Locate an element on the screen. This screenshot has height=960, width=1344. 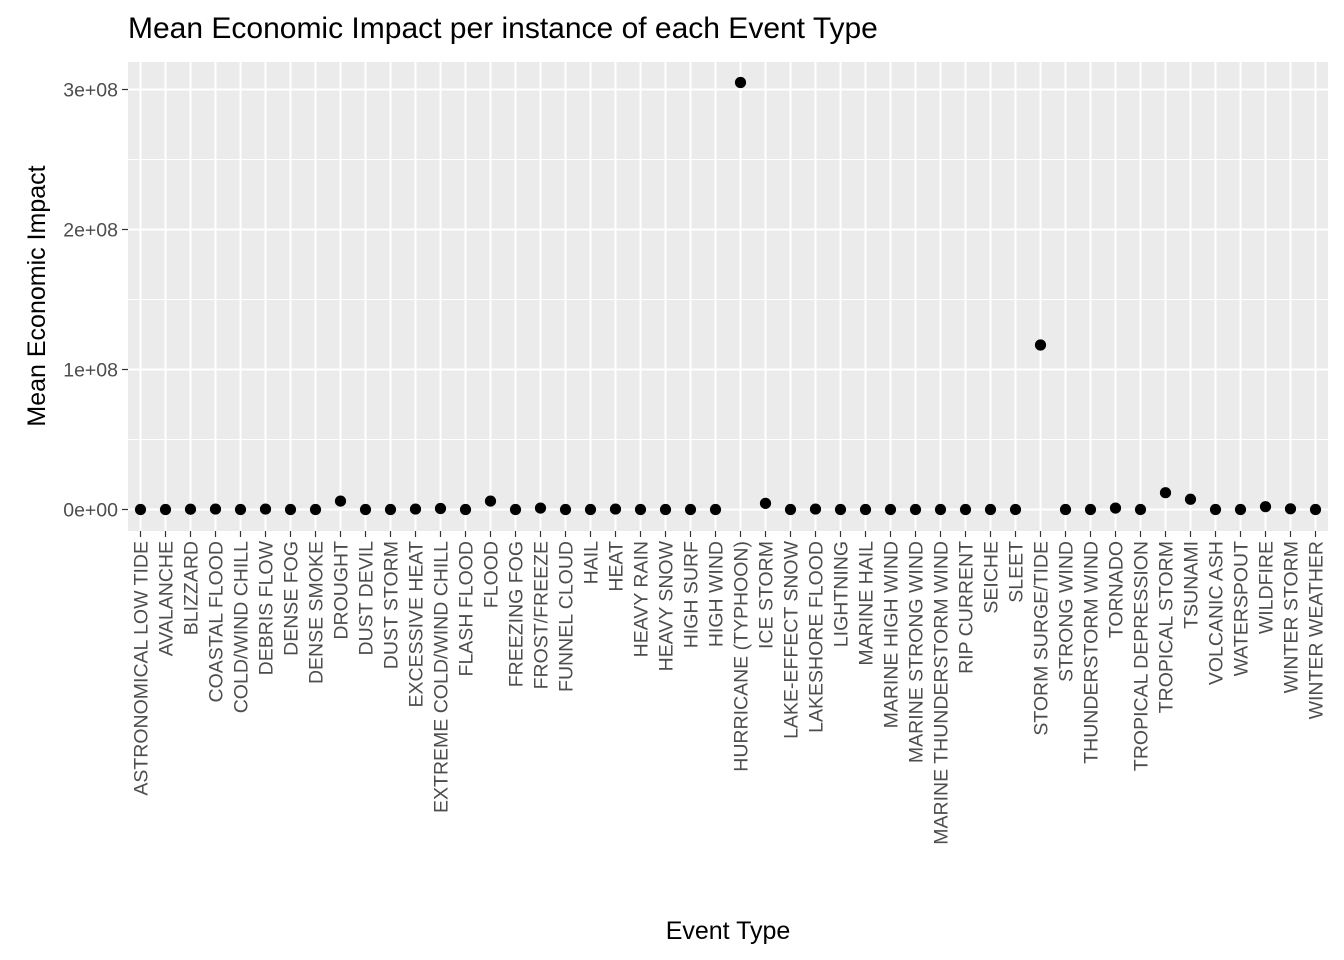
x-tick-label: MARINE THUNDERSTORM WIND is located at coordinates (942, 693).